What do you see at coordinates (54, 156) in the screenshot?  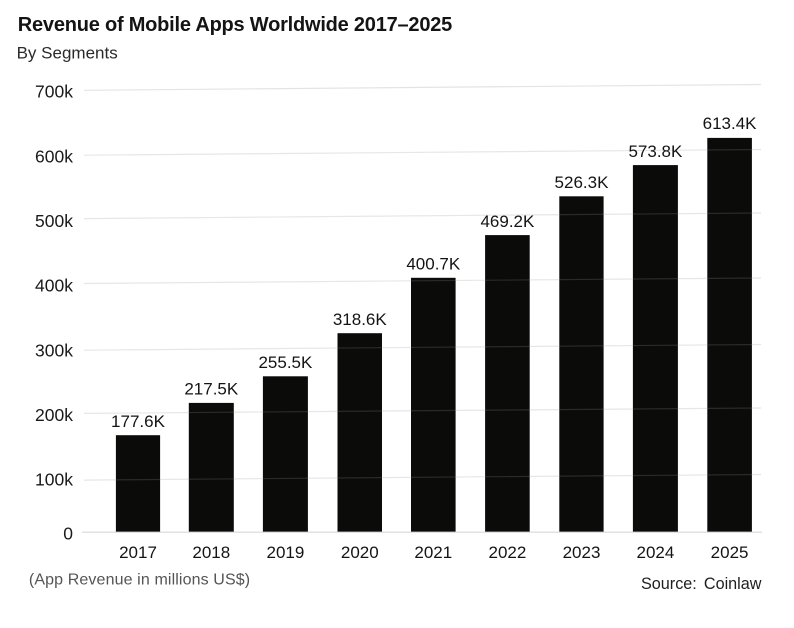 I see `svg-text: 600k` at bounding box center [54, 156].